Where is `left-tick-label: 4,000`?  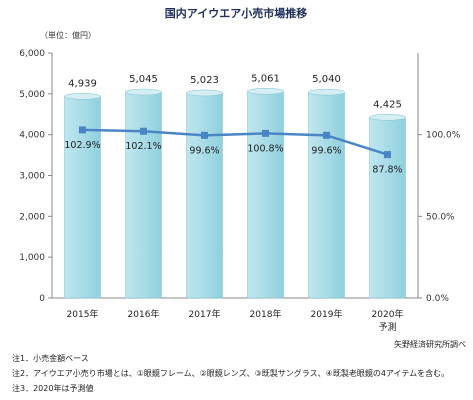
left-tick-label: 4,000 is located at coordinates (32, 136).